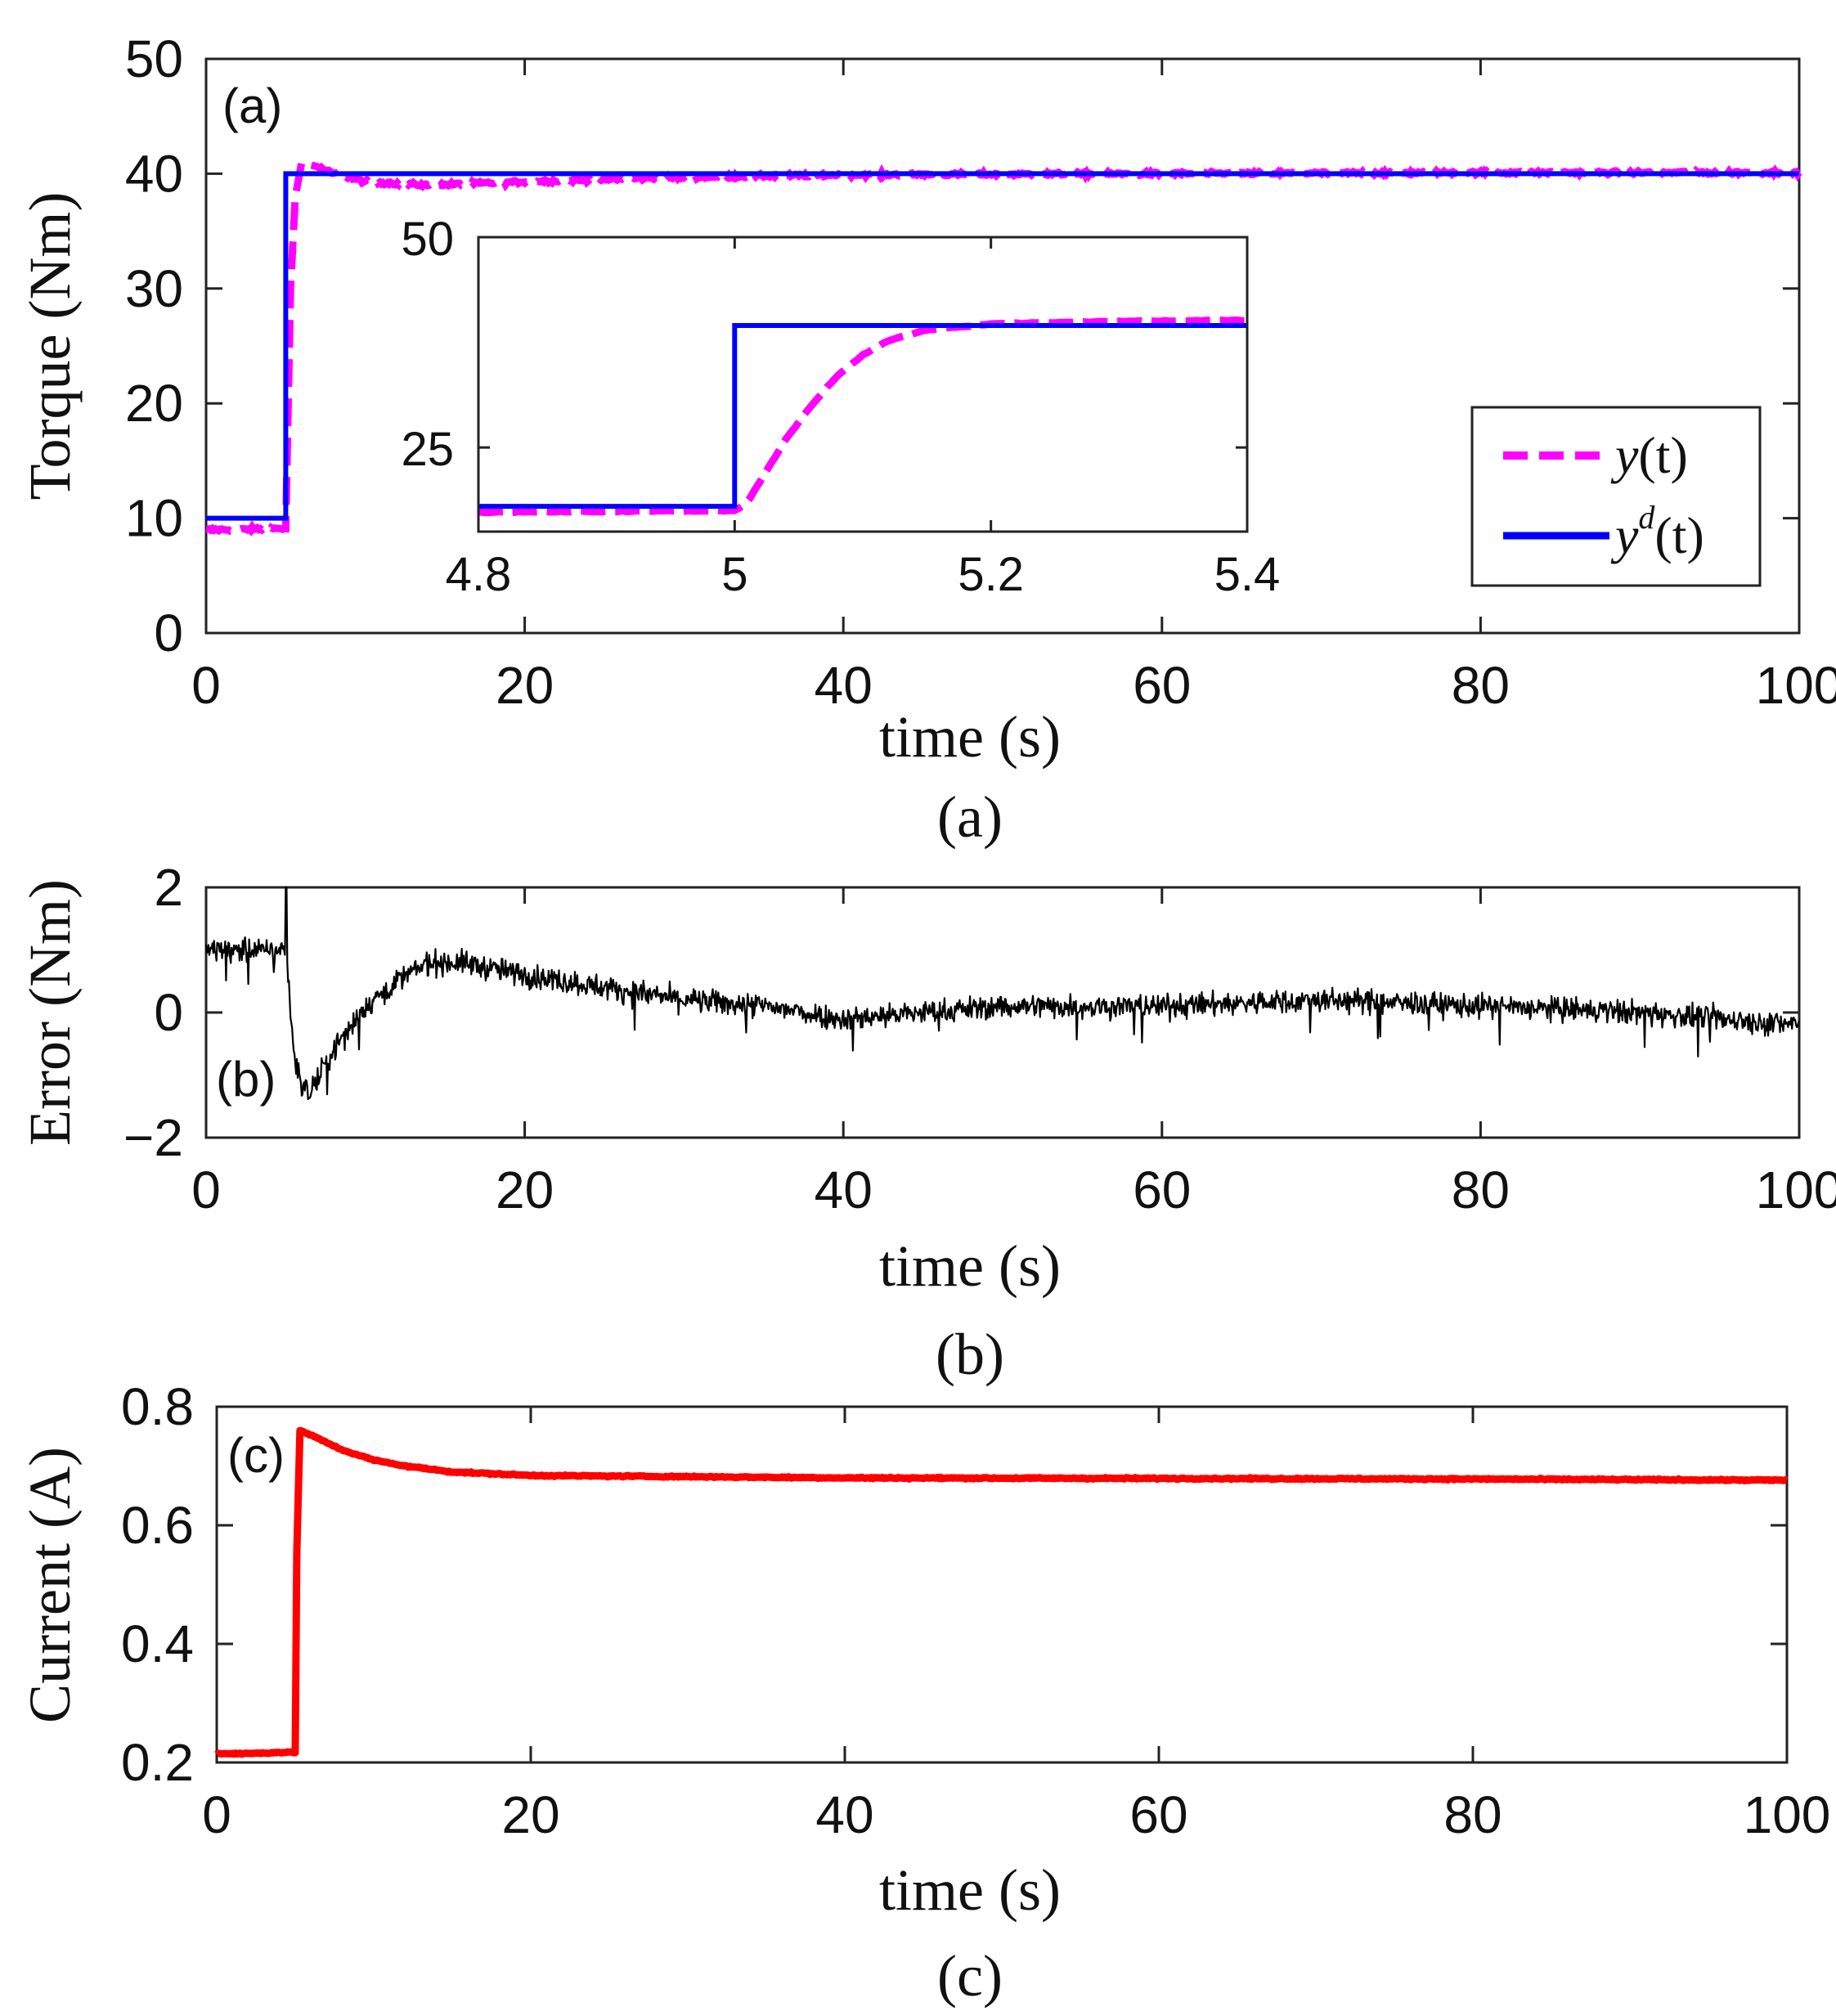  I want to click on c-y-tick-label: 0.2, so click(157, 1762).